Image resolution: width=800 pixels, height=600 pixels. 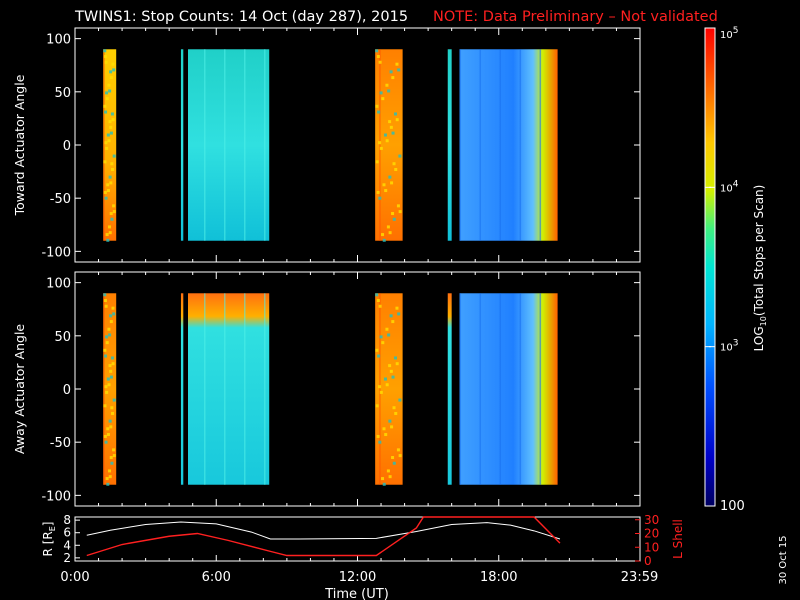 I want to click on lshell-series-line, so click(x=323, y=536).